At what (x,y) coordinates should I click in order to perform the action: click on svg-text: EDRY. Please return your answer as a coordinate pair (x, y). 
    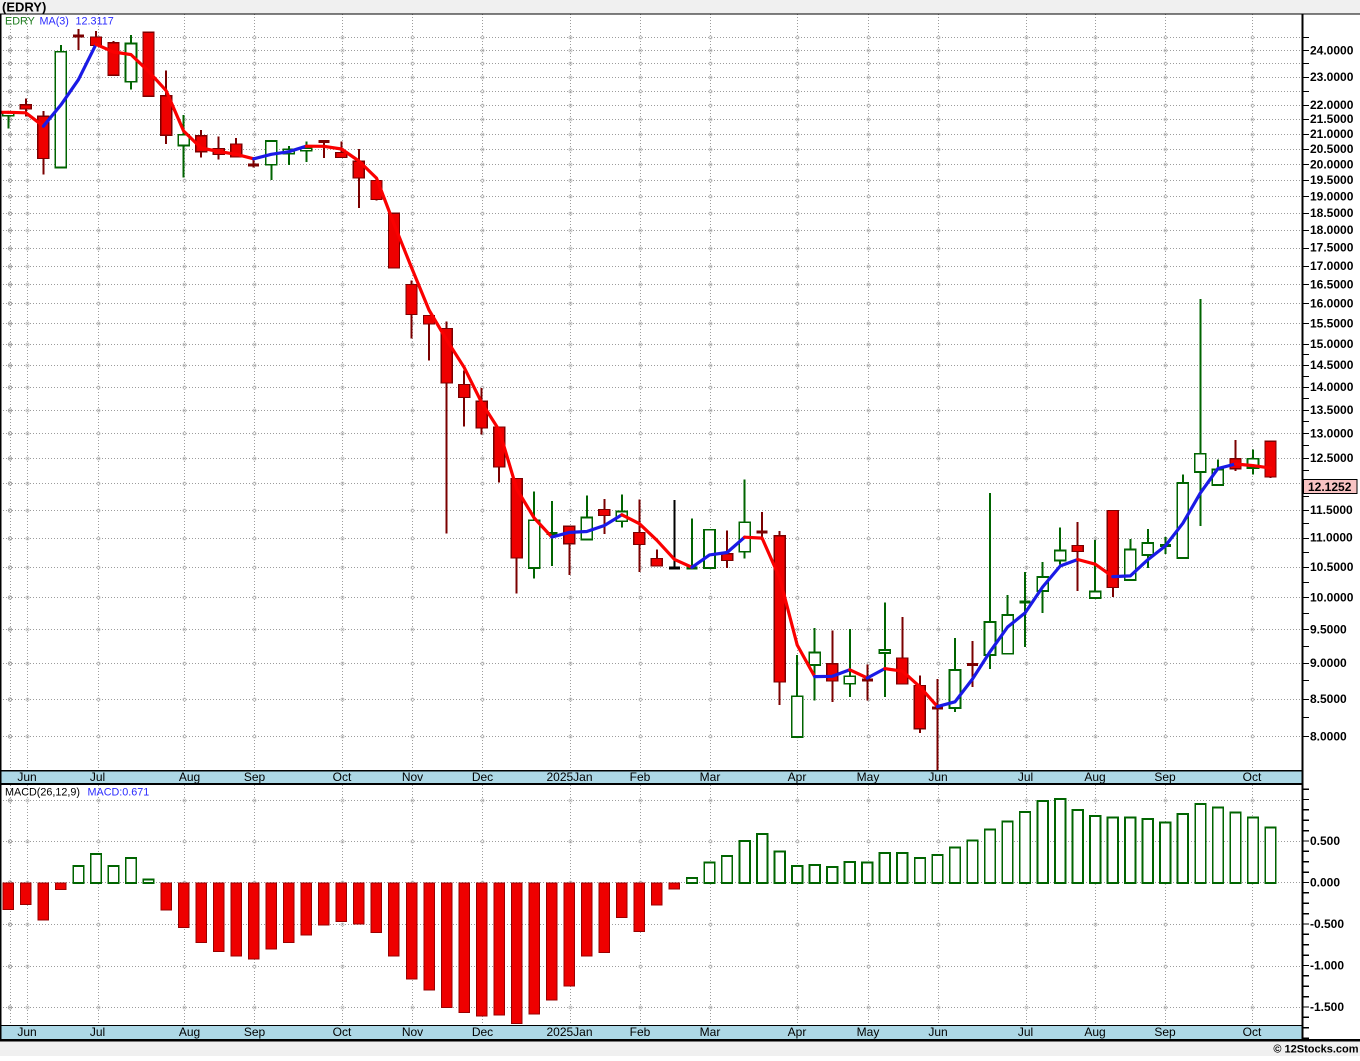
    Looking at the image, I should click on (20, 21).